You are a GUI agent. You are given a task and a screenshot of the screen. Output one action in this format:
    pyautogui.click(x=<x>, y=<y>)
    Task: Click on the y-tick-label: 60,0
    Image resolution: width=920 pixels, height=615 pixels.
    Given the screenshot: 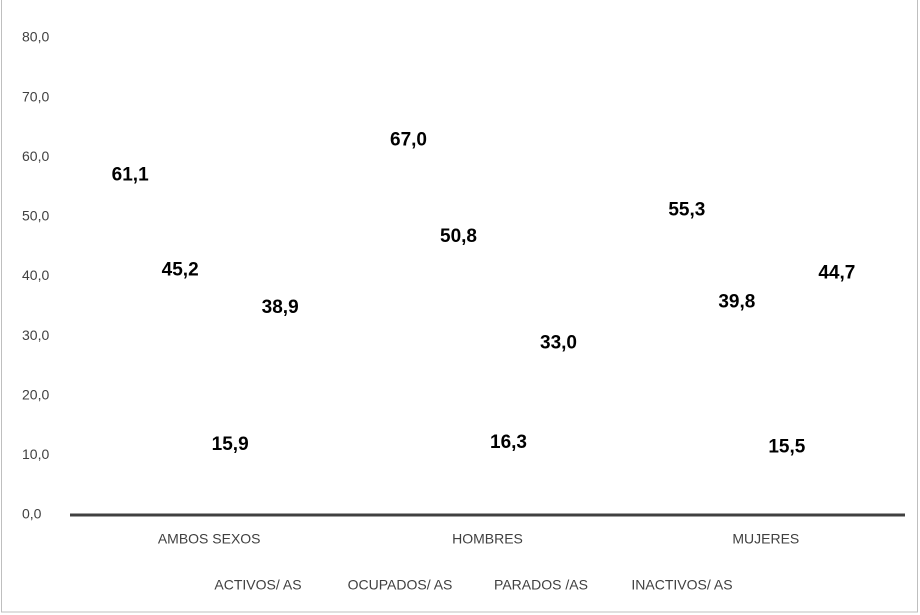 What is the action you would take?
    pyautogui.click(x=35, y=156)
    